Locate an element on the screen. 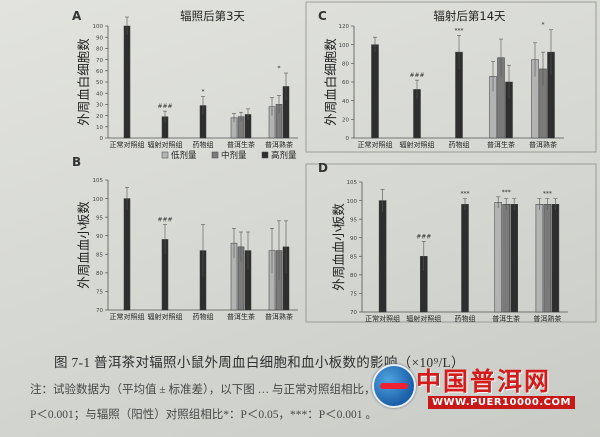  panel-letter: C is located at coordinates (322, 16).